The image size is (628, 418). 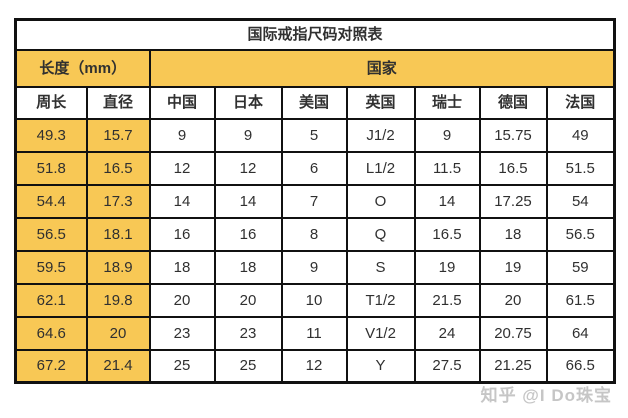 What do you see at coordinates (118, 300) in the screenshot?
I see `measure-cell: 19.8` at bounding box center [118, 300].